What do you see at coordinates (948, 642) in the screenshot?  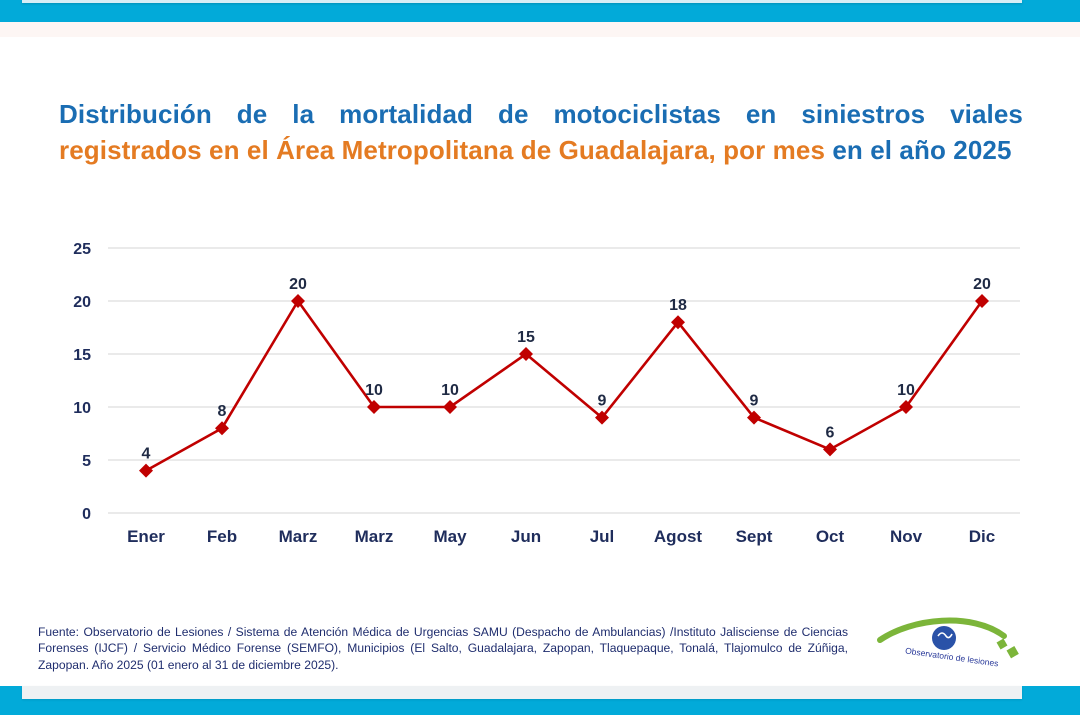 I see `eye-logo-icon: Observatorio de lesiones` at bounding box center [948, 642].